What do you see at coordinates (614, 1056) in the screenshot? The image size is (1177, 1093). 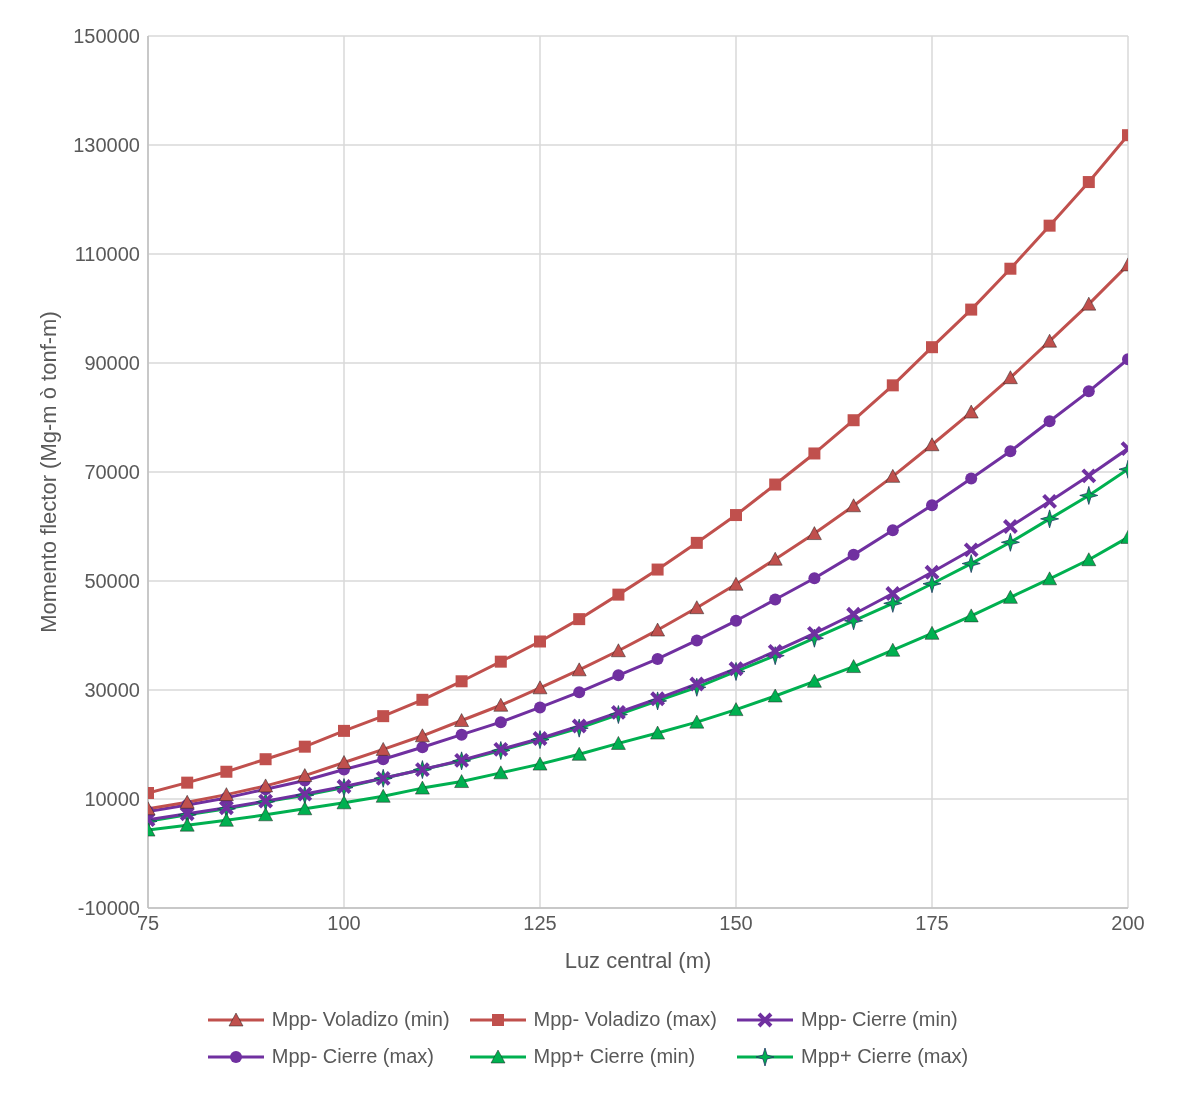 I see `legend-label: Mpp+ Cierre (min)` at bounding box center [614, 1056].